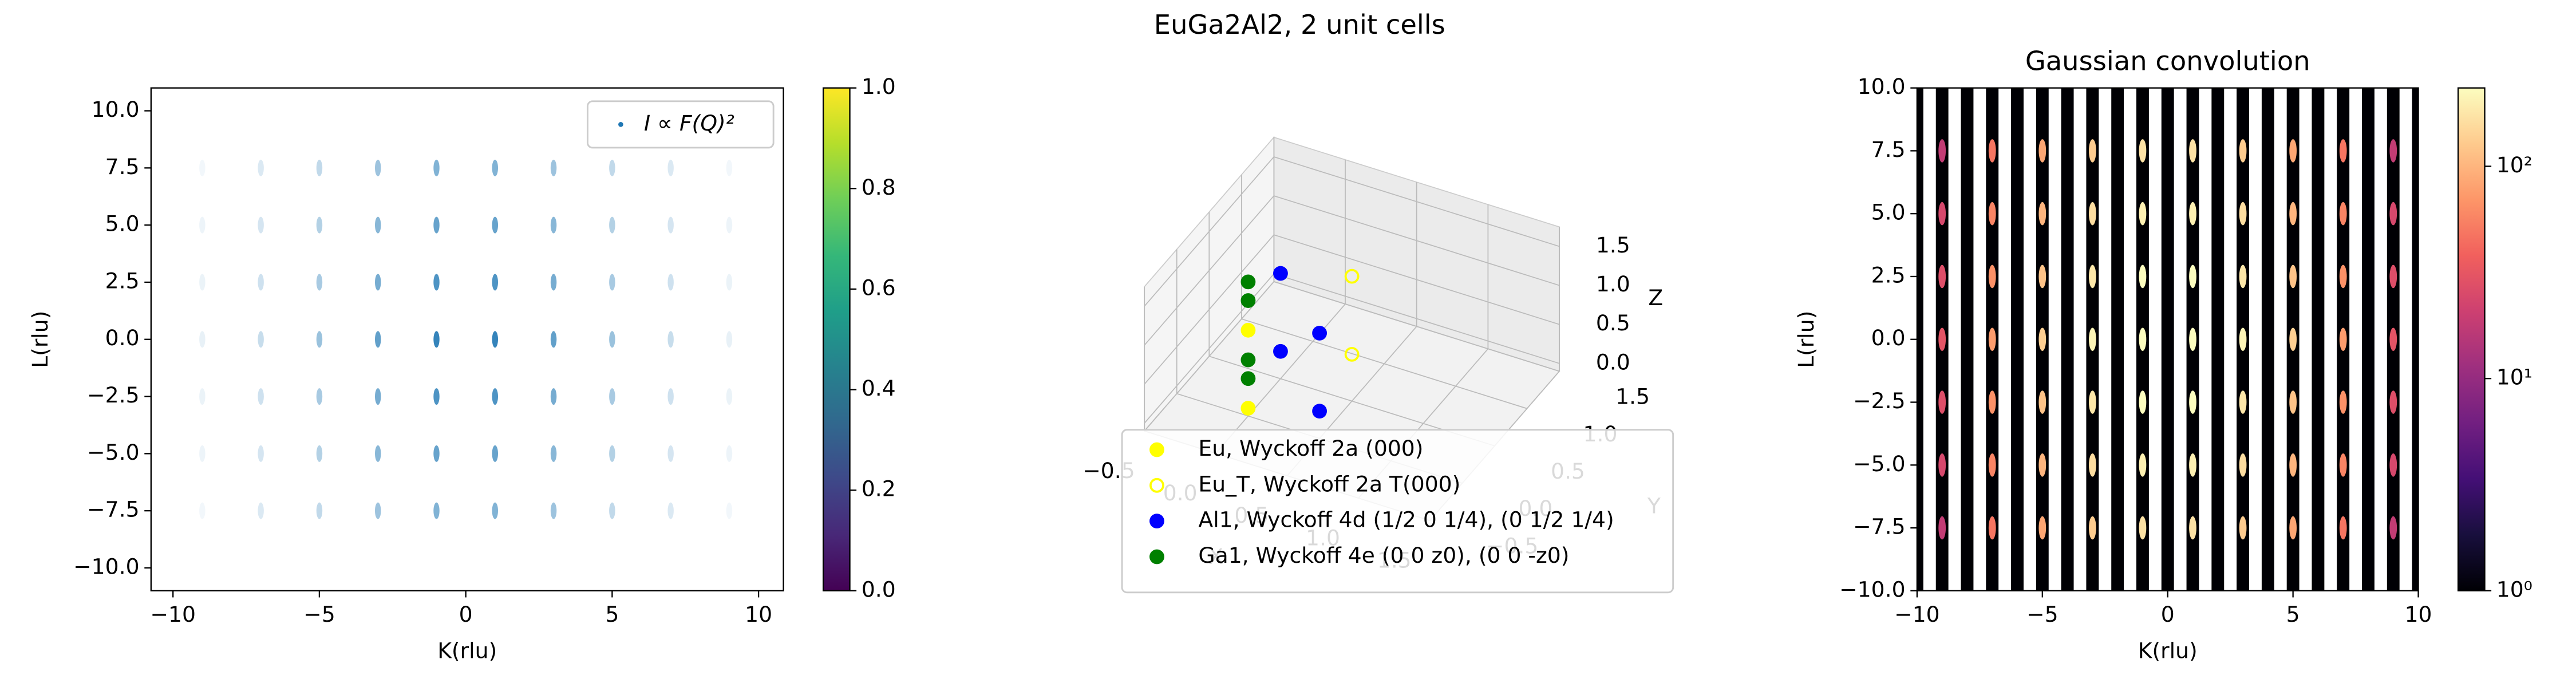 The height and width of the screenshot is (687, 2576). What do you see at coordinates (2293, 614) in the screenshot?
I see `x-tick-label: 5` at bounding box center [2293, 614].